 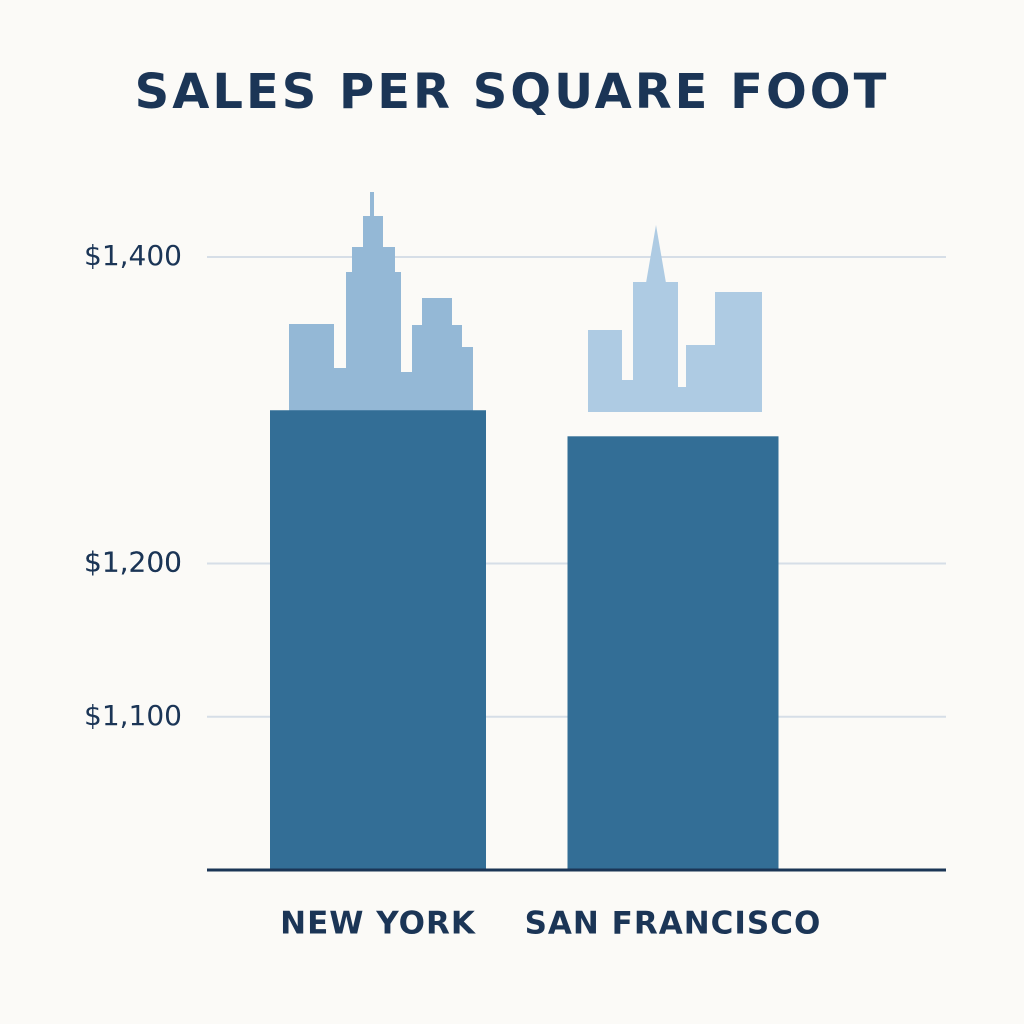 I want to click on x-tick-label: NEW YORK, so click(x=378, y=924).